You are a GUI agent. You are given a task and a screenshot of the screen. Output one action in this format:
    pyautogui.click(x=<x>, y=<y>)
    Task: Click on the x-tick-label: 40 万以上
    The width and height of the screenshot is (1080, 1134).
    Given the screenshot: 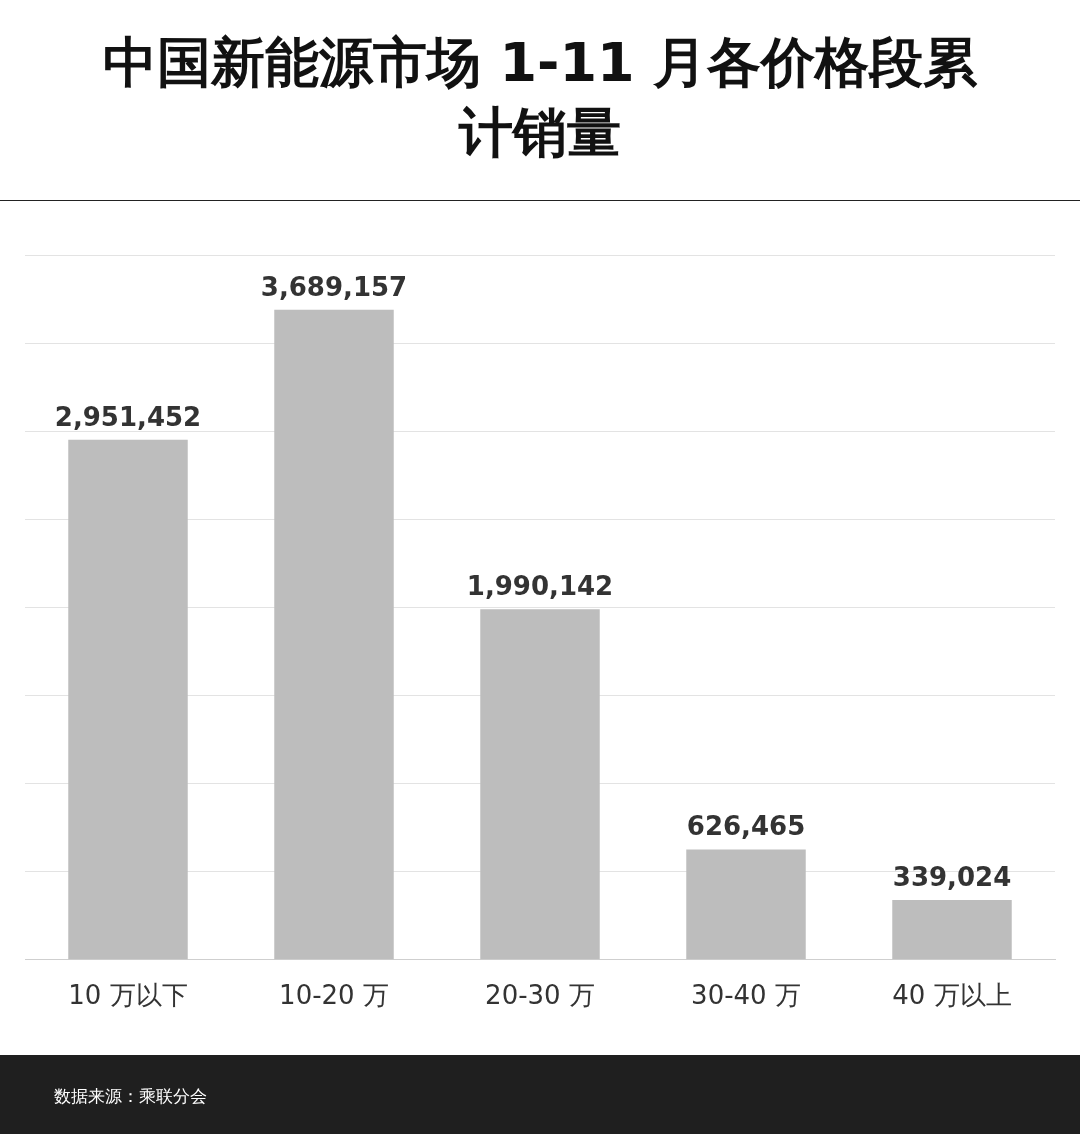 What is the action you would take?
    pyautogui.click(x=952, y=995)
    